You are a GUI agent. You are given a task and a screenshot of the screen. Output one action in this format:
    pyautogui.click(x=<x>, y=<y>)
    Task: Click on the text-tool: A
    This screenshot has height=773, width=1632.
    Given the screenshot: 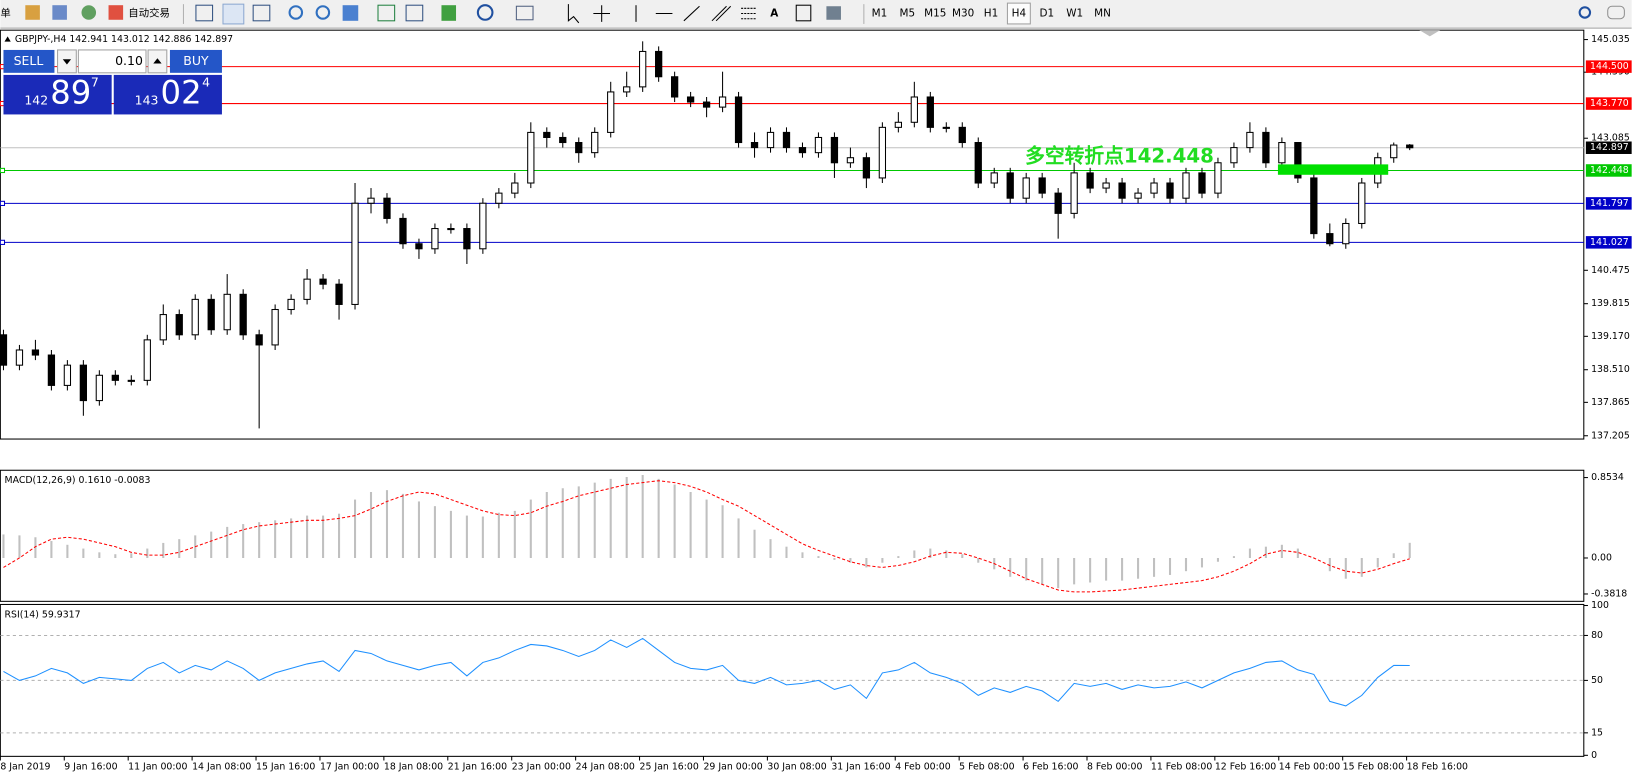 What is the action you would take?
    pyautogui.click(x=774, y=14)
    